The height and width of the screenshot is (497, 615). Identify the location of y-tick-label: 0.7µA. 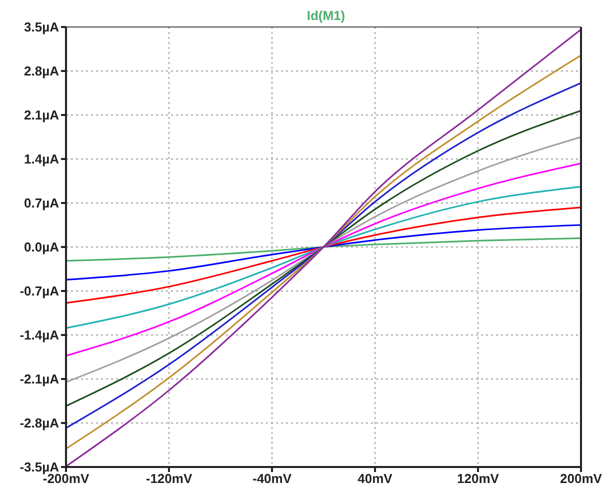
(42, 203).